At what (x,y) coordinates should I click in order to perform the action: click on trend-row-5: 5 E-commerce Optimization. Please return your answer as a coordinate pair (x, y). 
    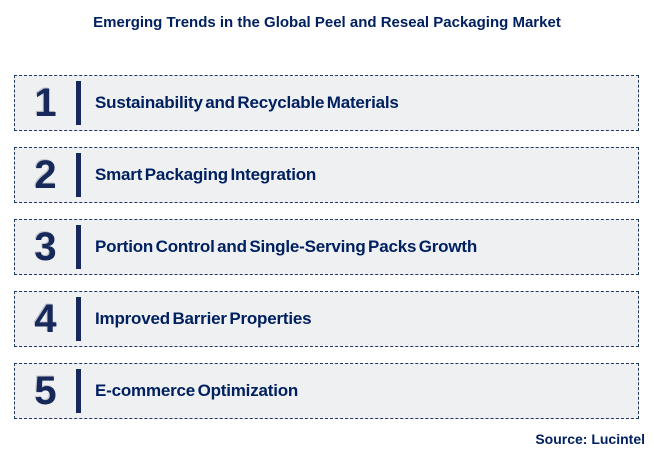
    Looking at the image, I should click on (326, 391).